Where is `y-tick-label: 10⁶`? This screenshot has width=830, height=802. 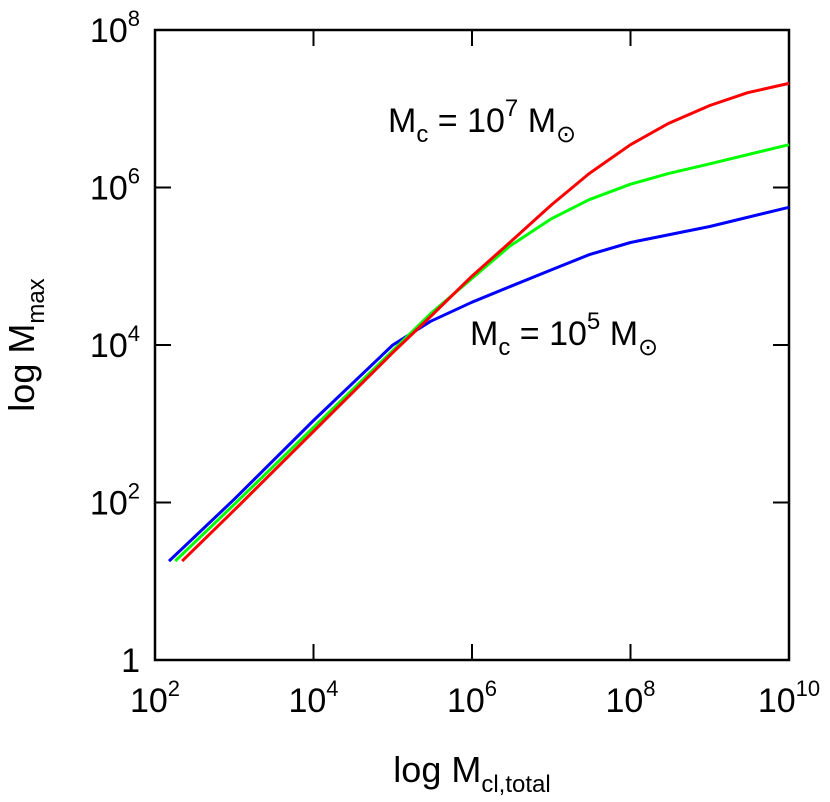
y-tick-label: 10⁶ is located at coordinates (115, 186).